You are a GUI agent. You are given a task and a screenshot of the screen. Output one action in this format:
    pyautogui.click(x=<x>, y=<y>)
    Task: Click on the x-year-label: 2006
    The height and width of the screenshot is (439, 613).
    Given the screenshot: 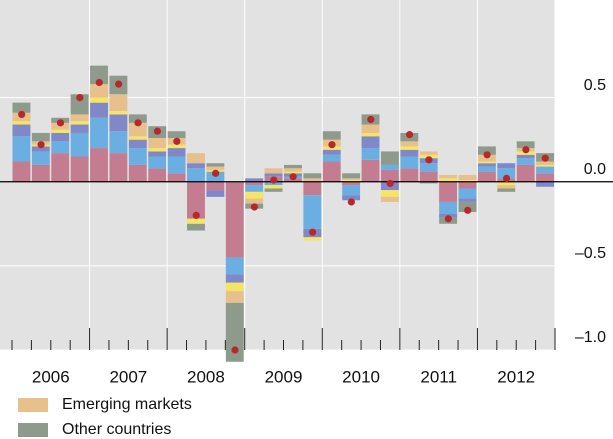 What is the action you would take?
    pyautogui.click(x=51, y=376)
    